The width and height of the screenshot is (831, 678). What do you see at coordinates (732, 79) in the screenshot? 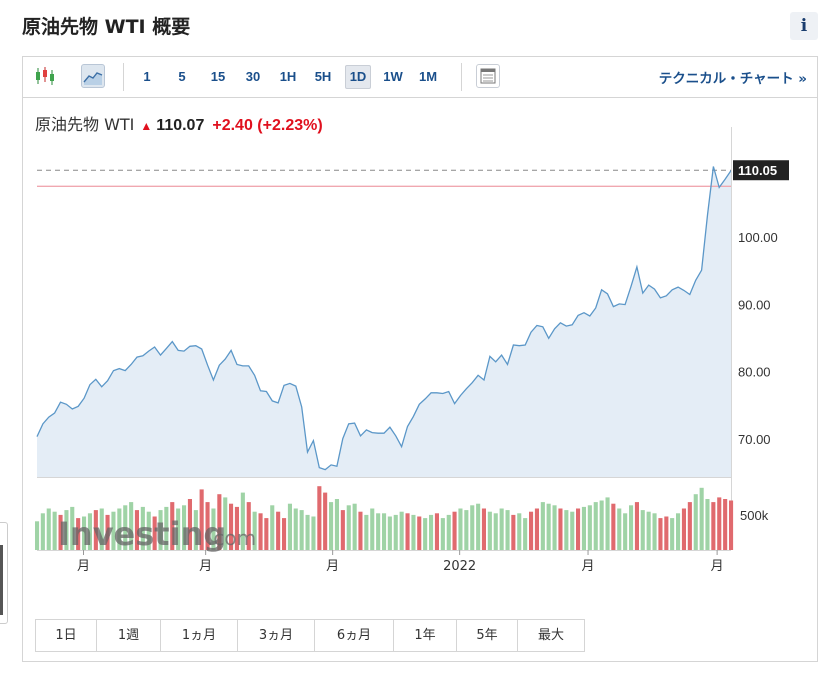
I see `technical-chart-link: テクニカル・チャート »` at bounding box center [732, 79].